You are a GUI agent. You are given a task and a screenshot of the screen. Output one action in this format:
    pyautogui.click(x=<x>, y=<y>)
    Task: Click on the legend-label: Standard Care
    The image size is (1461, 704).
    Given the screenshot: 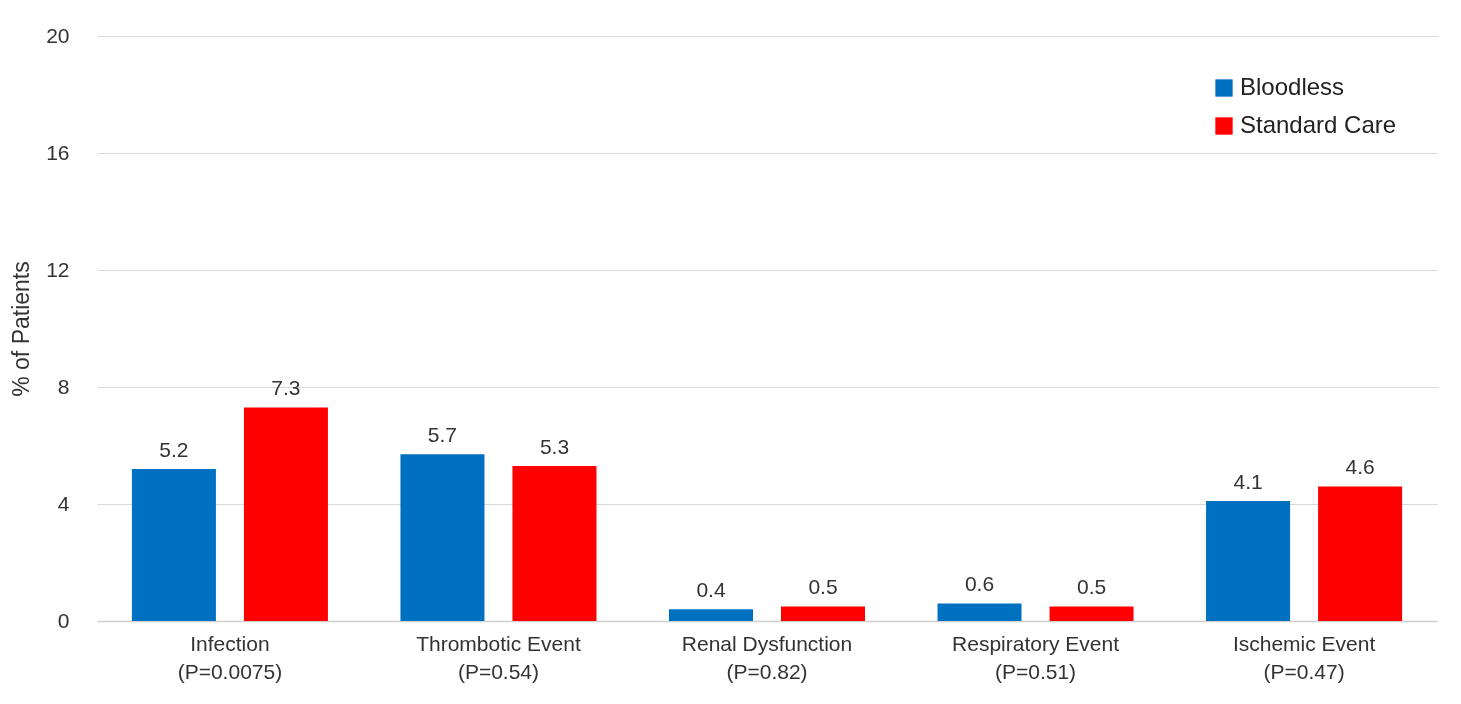 What is the action you would take?
    pyautogui.click(x=1318, y=124)
    